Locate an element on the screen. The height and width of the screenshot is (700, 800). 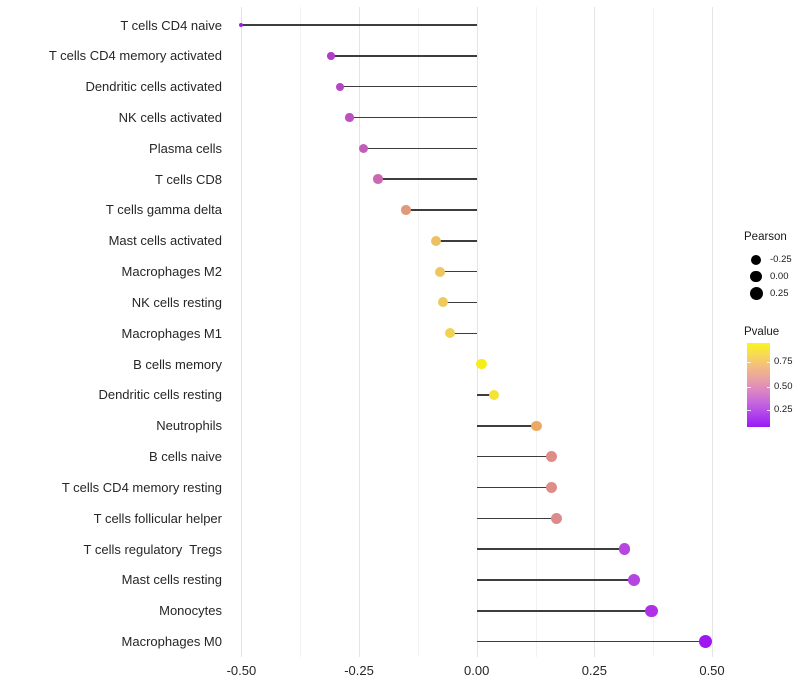
color-legend-title: Pvalue is located at coordinates (762, 332).